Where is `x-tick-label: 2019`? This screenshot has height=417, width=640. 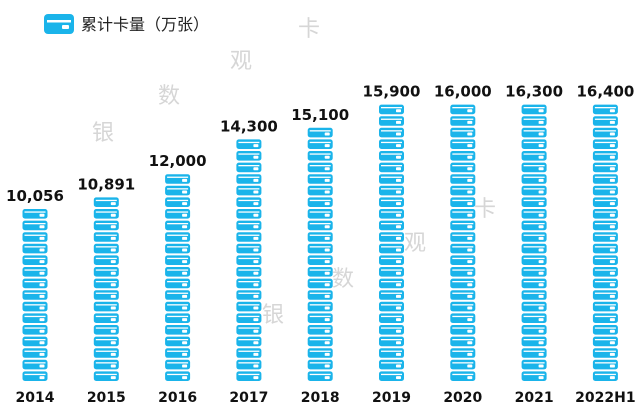
x-tick-label: 2019 is located at coordinates (391, 398).